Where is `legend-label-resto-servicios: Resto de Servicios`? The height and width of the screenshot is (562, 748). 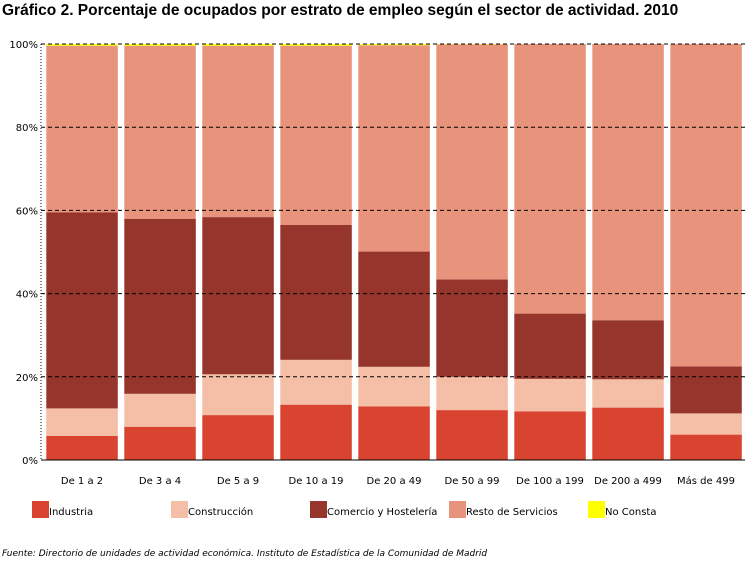 legend-label-resto-servicios: Resto de Servicios is located at coordinates (512, 512).